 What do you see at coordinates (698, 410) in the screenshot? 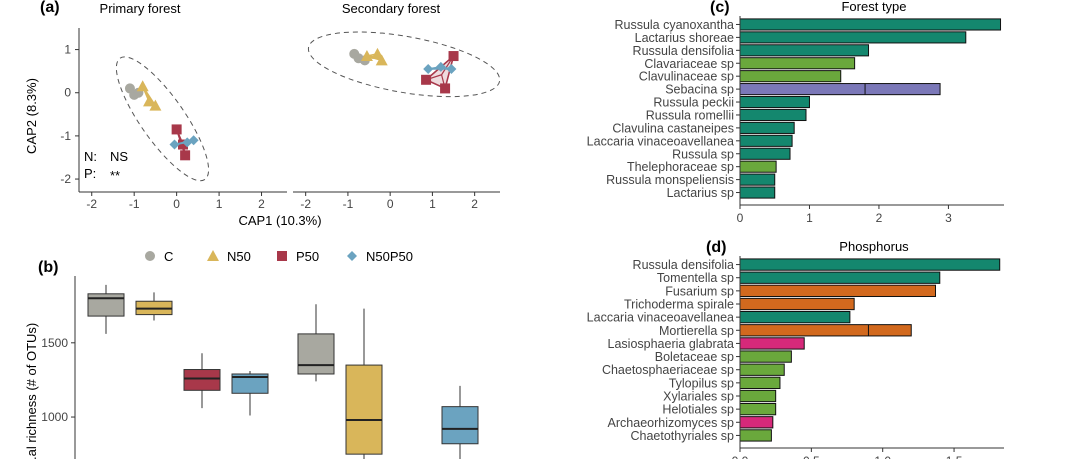
I see `bar-category-label: Helotiales sp` at bounding box center [698, 410].